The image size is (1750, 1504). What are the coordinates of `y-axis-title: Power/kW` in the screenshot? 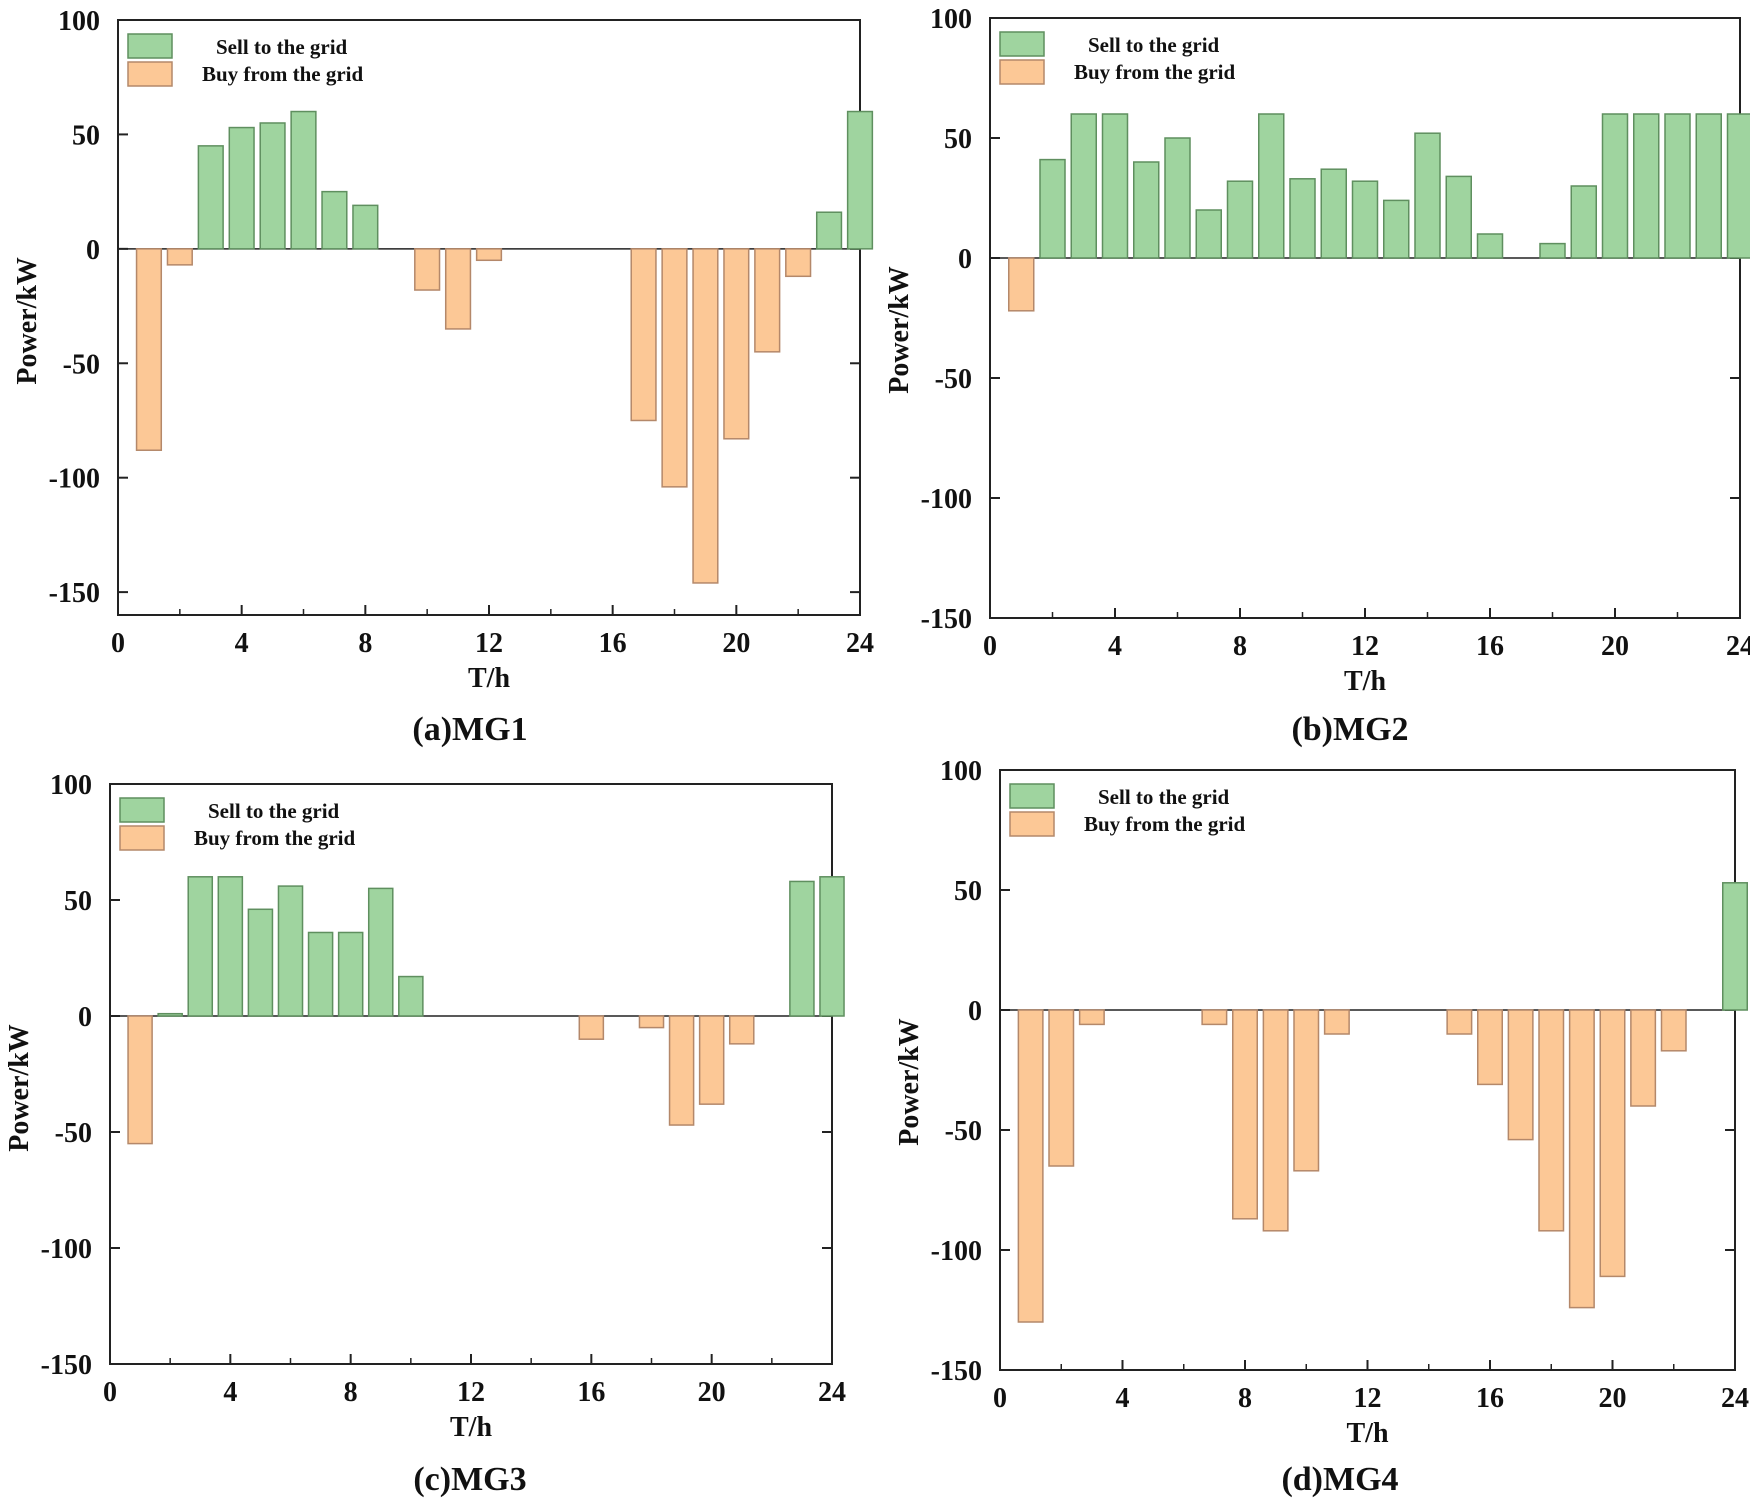 It's located at (19, 1088).